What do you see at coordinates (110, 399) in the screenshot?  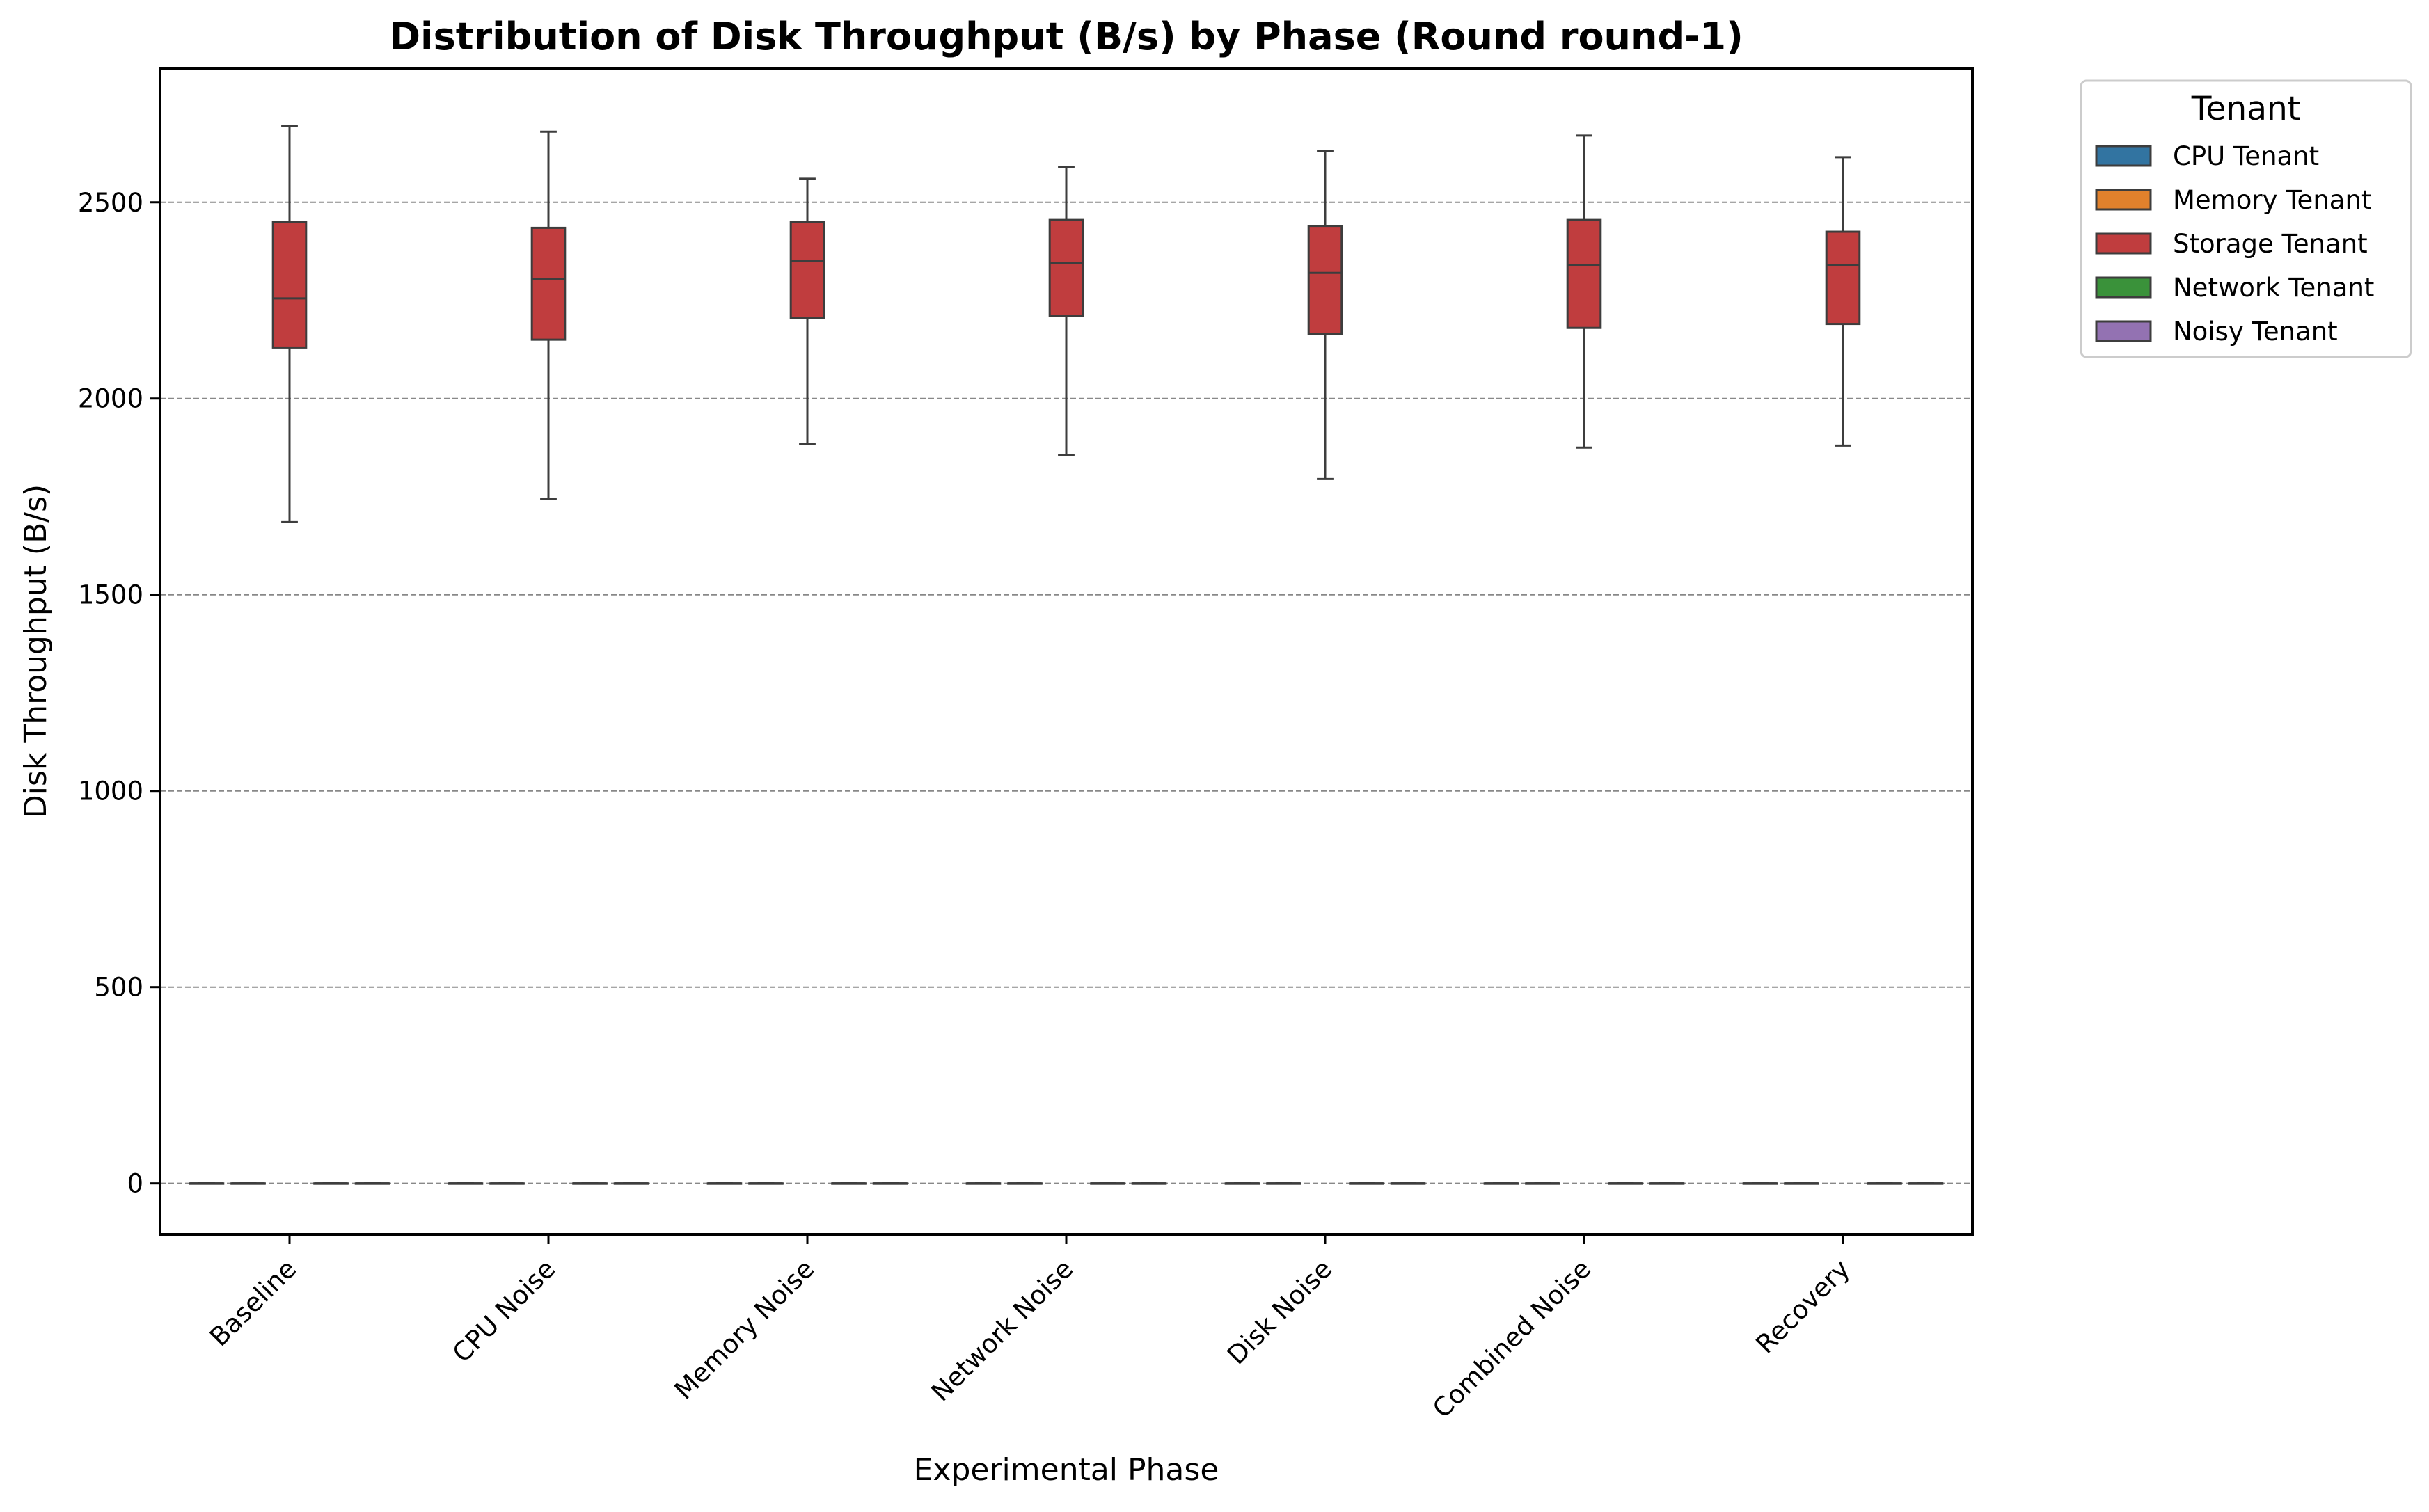 I see `y-tick-label: 2000` at bounding box center [110, 399].